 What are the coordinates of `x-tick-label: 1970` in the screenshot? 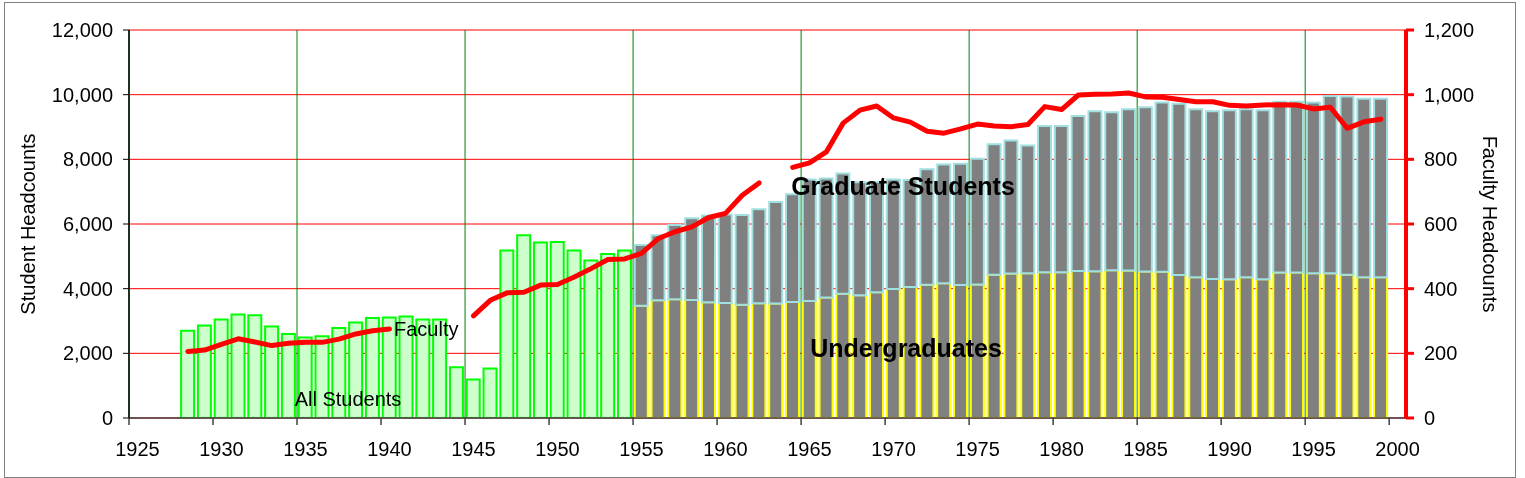 It's located at (893, 449).